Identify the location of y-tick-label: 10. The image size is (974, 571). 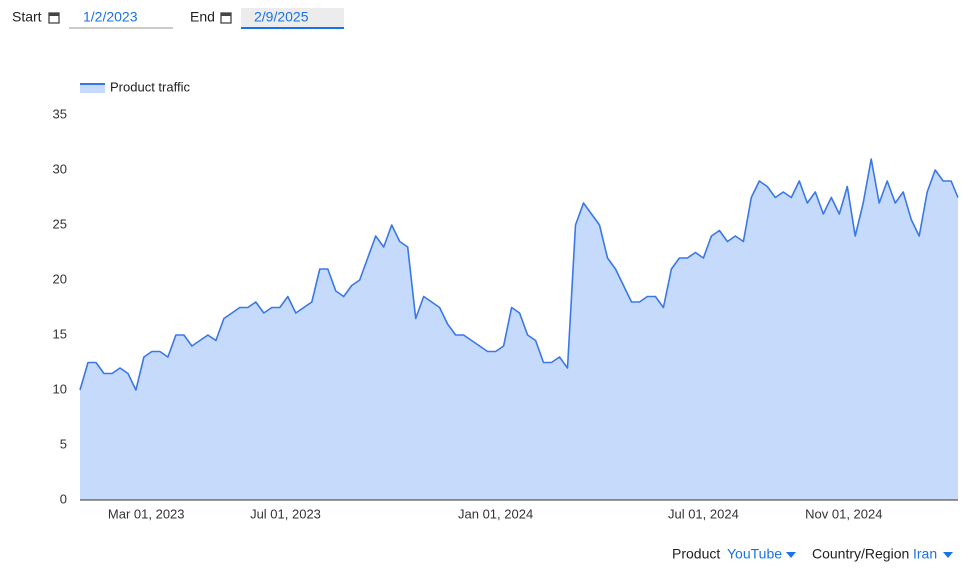
(60, 388).